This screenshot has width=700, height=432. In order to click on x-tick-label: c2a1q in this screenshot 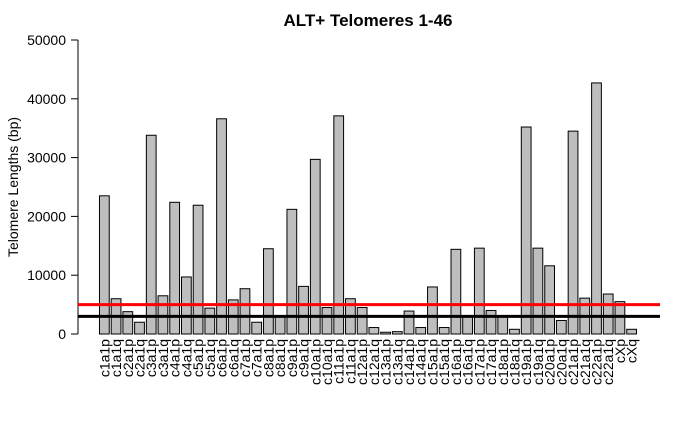, I will do `click(140, 358)`.